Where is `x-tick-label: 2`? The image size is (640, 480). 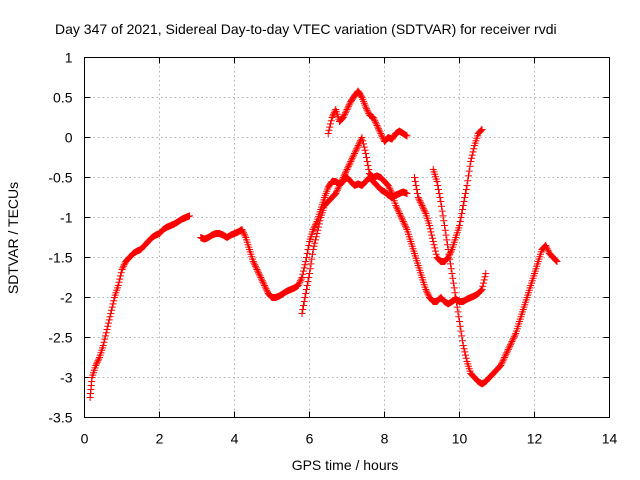 x-tick-label: 2 is located at coordinates (160, 439).